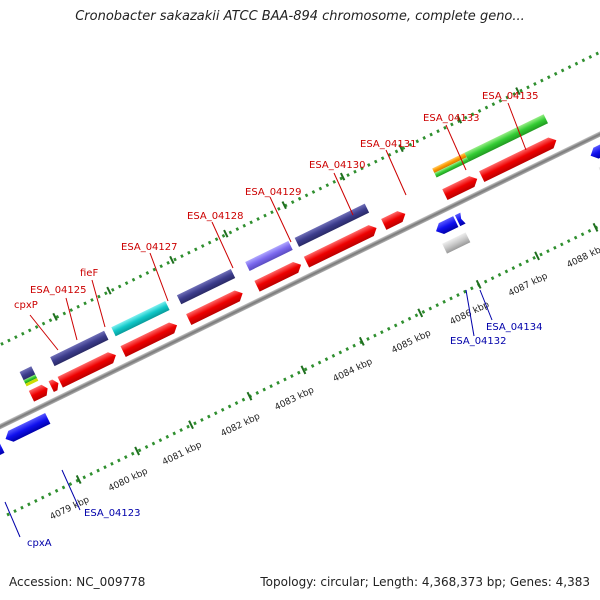 This screenshot has height=600, width=600. I want to click on gene-label-cpxp: cpxP, so click(26, 305).